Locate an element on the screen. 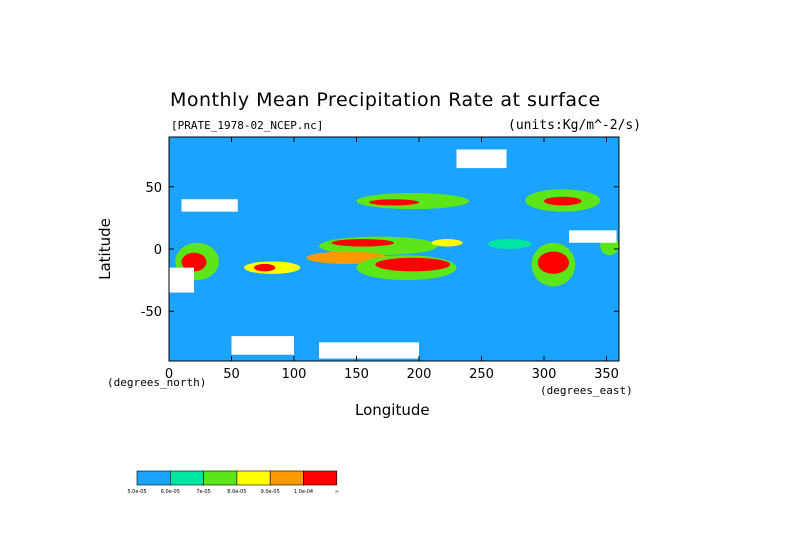 This screenshot has width=789, height=558. x-tick-label-300: 300 is located at coordinates (544, 374).